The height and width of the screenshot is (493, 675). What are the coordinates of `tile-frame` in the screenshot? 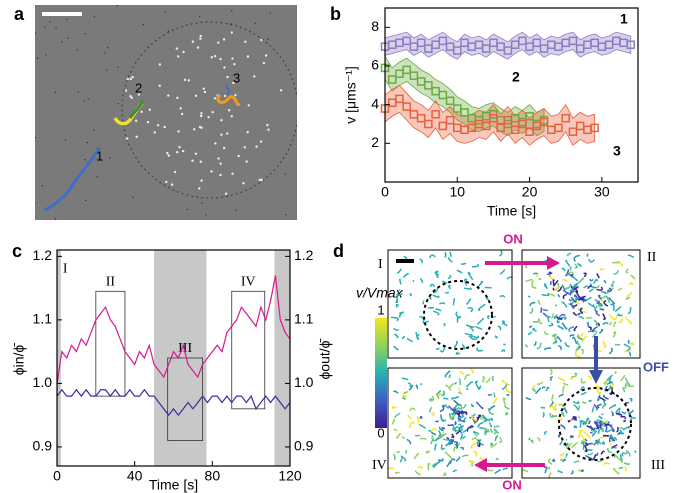 It's located at (581, 423).